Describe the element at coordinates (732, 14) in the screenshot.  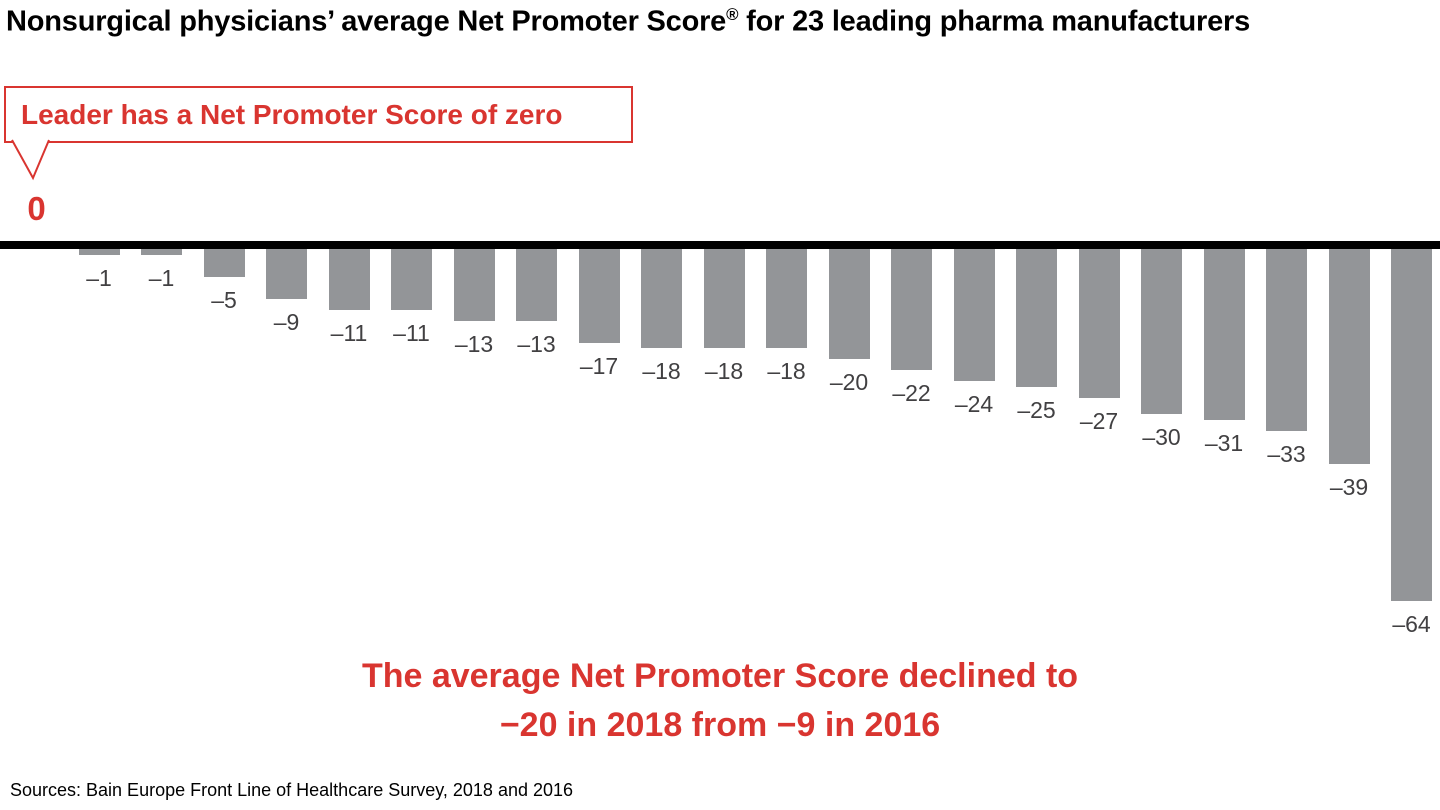
I see `registered-trademark-symbol: ®` at that location.